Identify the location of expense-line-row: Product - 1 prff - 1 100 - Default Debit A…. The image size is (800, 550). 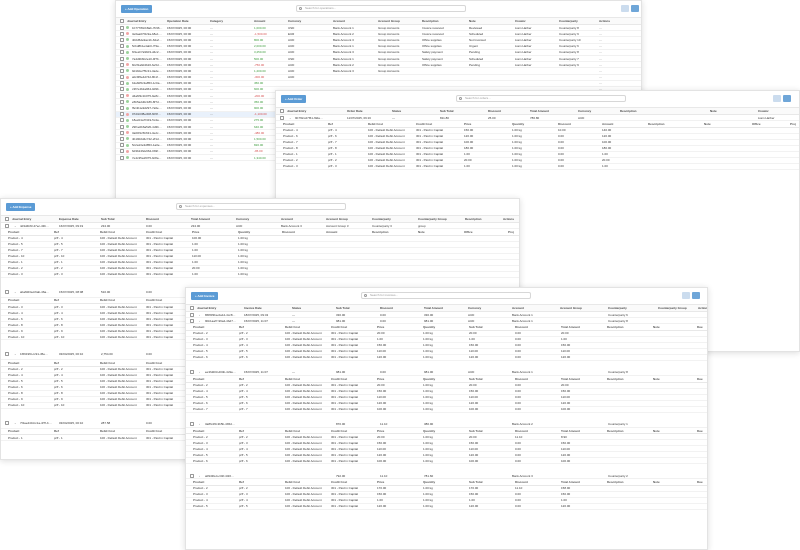
(260, 263).